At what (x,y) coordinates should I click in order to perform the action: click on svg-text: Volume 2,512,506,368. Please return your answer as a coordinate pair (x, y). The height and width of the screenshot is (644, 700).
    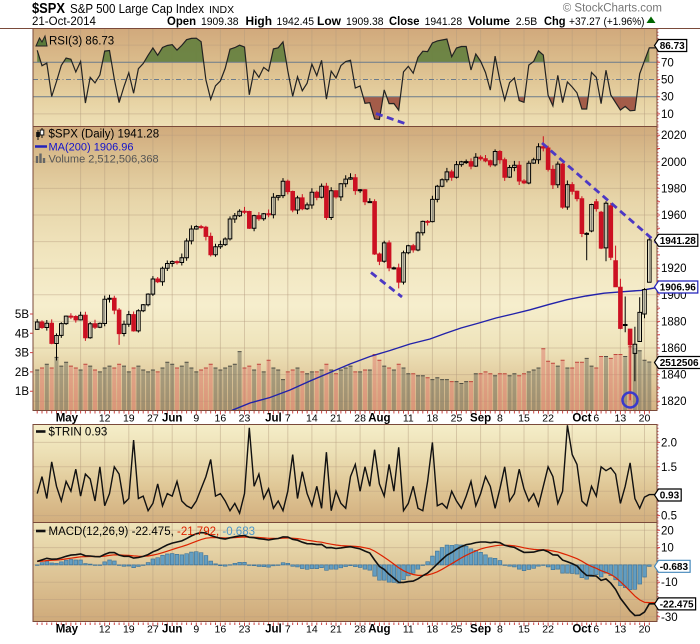
    Looking at the image, I should click on (104, 160).